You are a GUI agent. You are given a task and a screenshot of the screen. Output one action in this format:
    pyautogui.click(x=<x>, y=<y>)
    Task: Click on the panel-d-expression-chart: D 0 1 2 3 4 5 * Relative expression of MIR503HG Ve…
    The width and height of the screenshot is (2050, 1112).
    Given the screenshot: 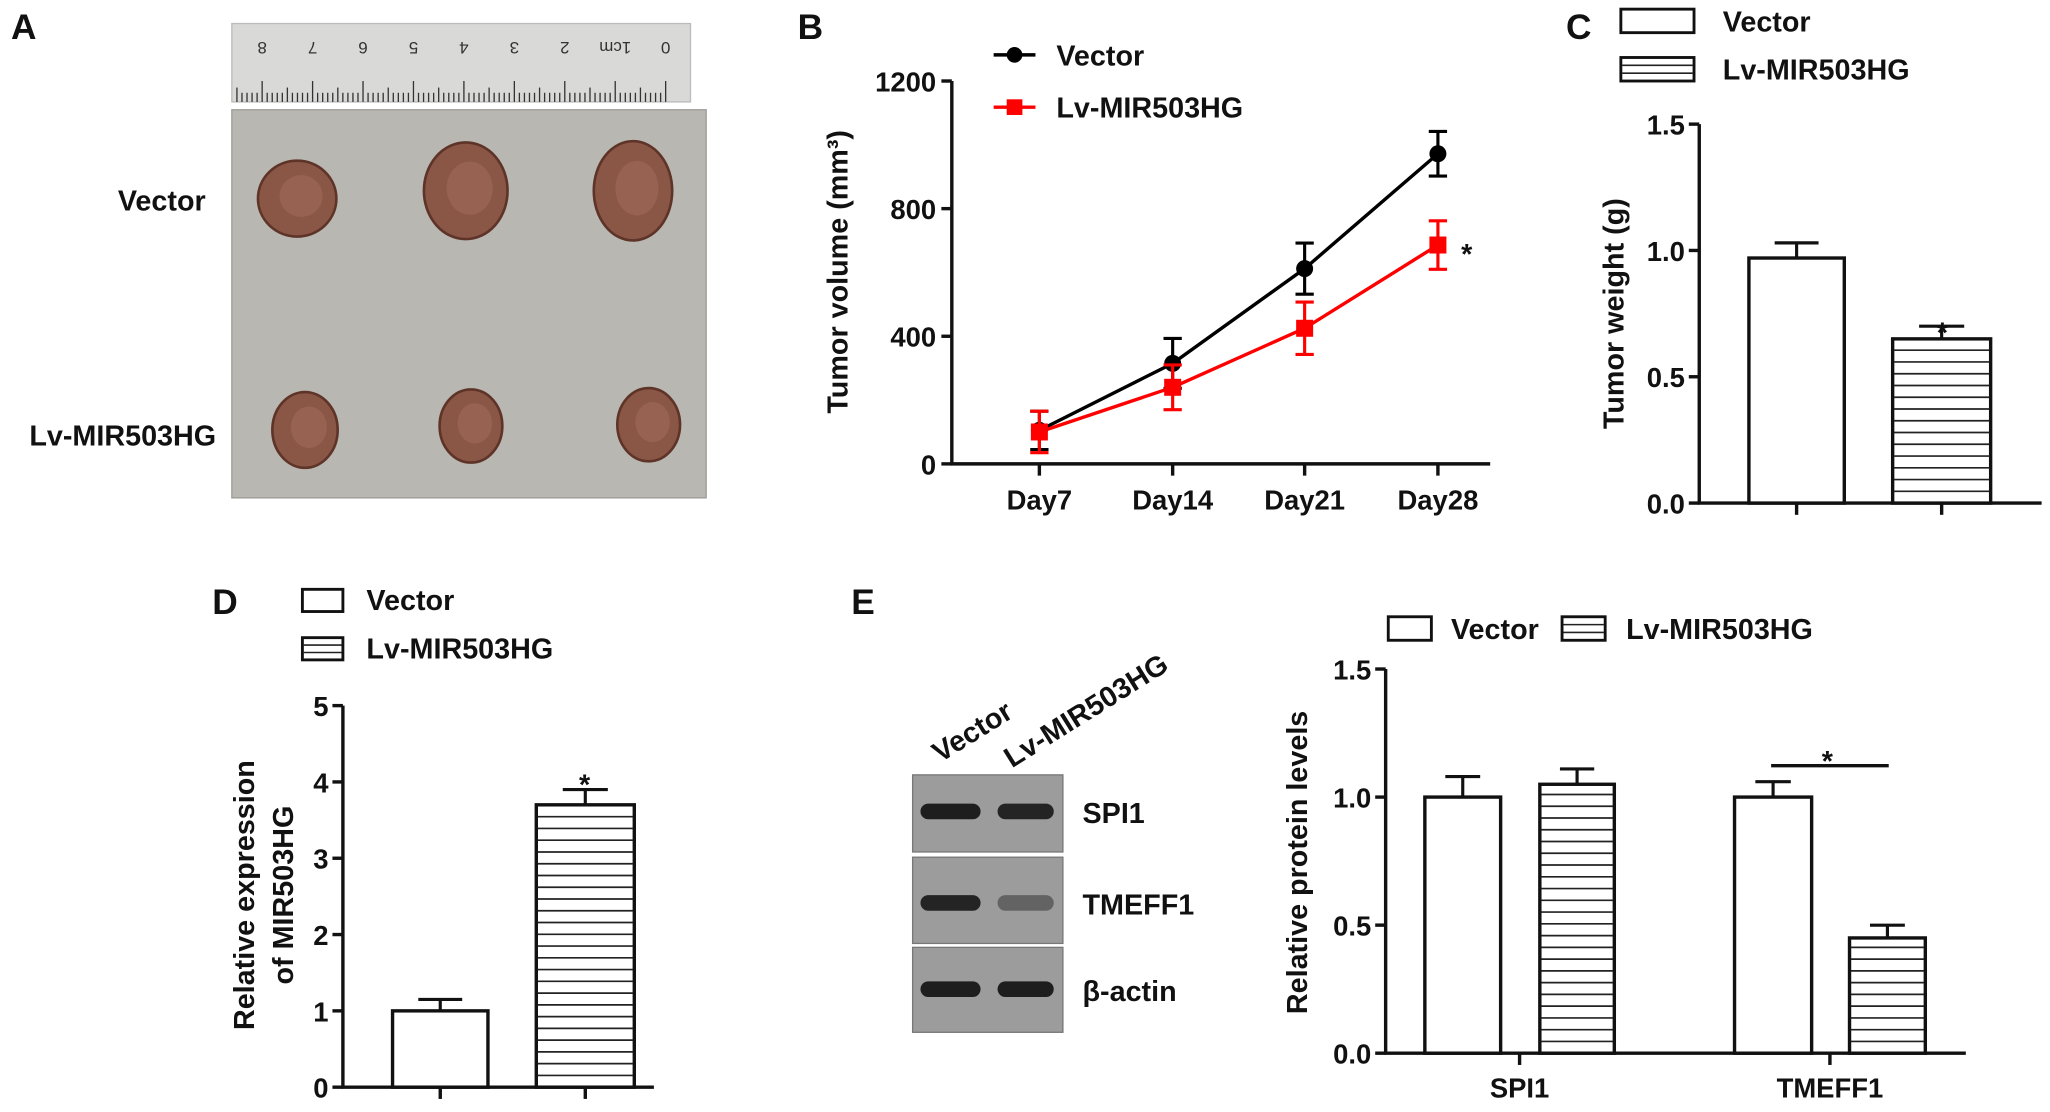 What is the action you would take?
    pyautogui.click(x=433, y=843)
    